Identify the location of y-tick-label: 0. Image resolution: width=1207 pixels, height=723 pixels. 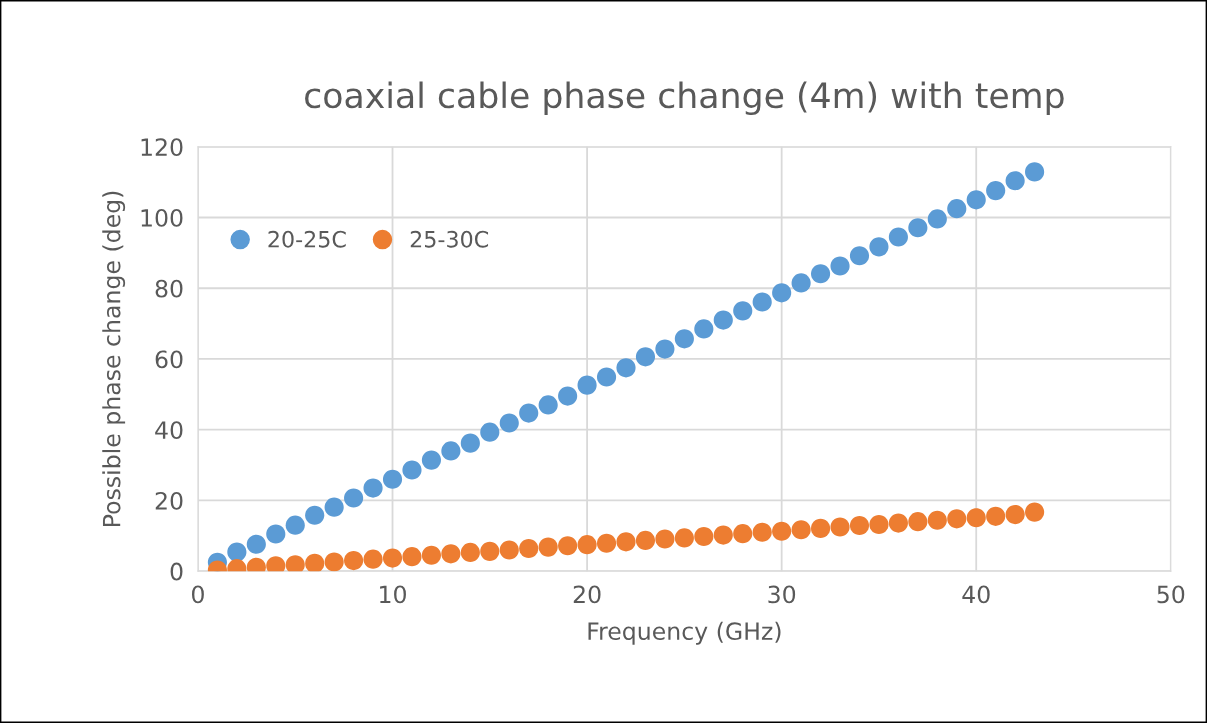
(176, 571).